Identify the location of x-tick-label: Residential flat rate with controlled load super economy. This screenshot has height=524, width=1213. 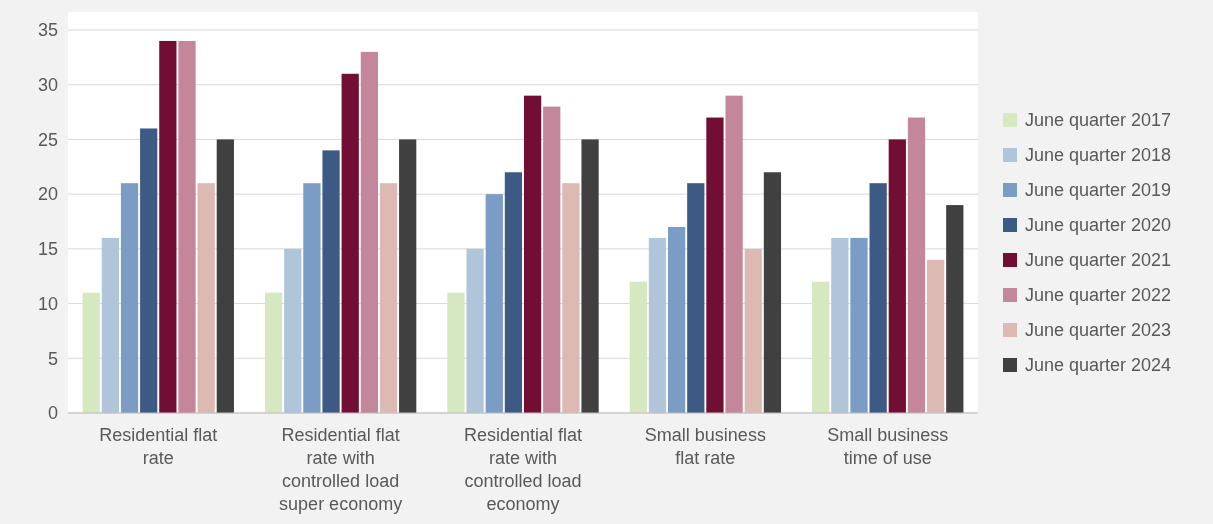
(341, 469).